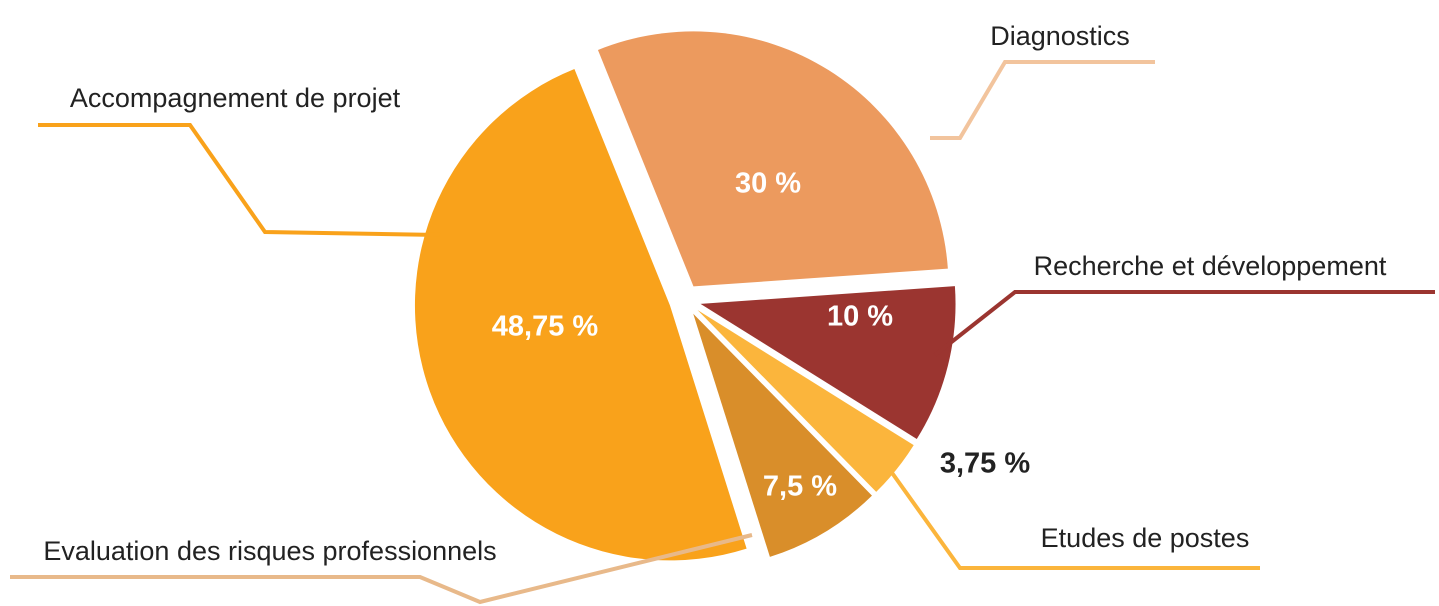  What do you see at coordinates (985, 464) in the screenshot?
I see `value-label: 3,75 %` at bounding box center [985, 464].